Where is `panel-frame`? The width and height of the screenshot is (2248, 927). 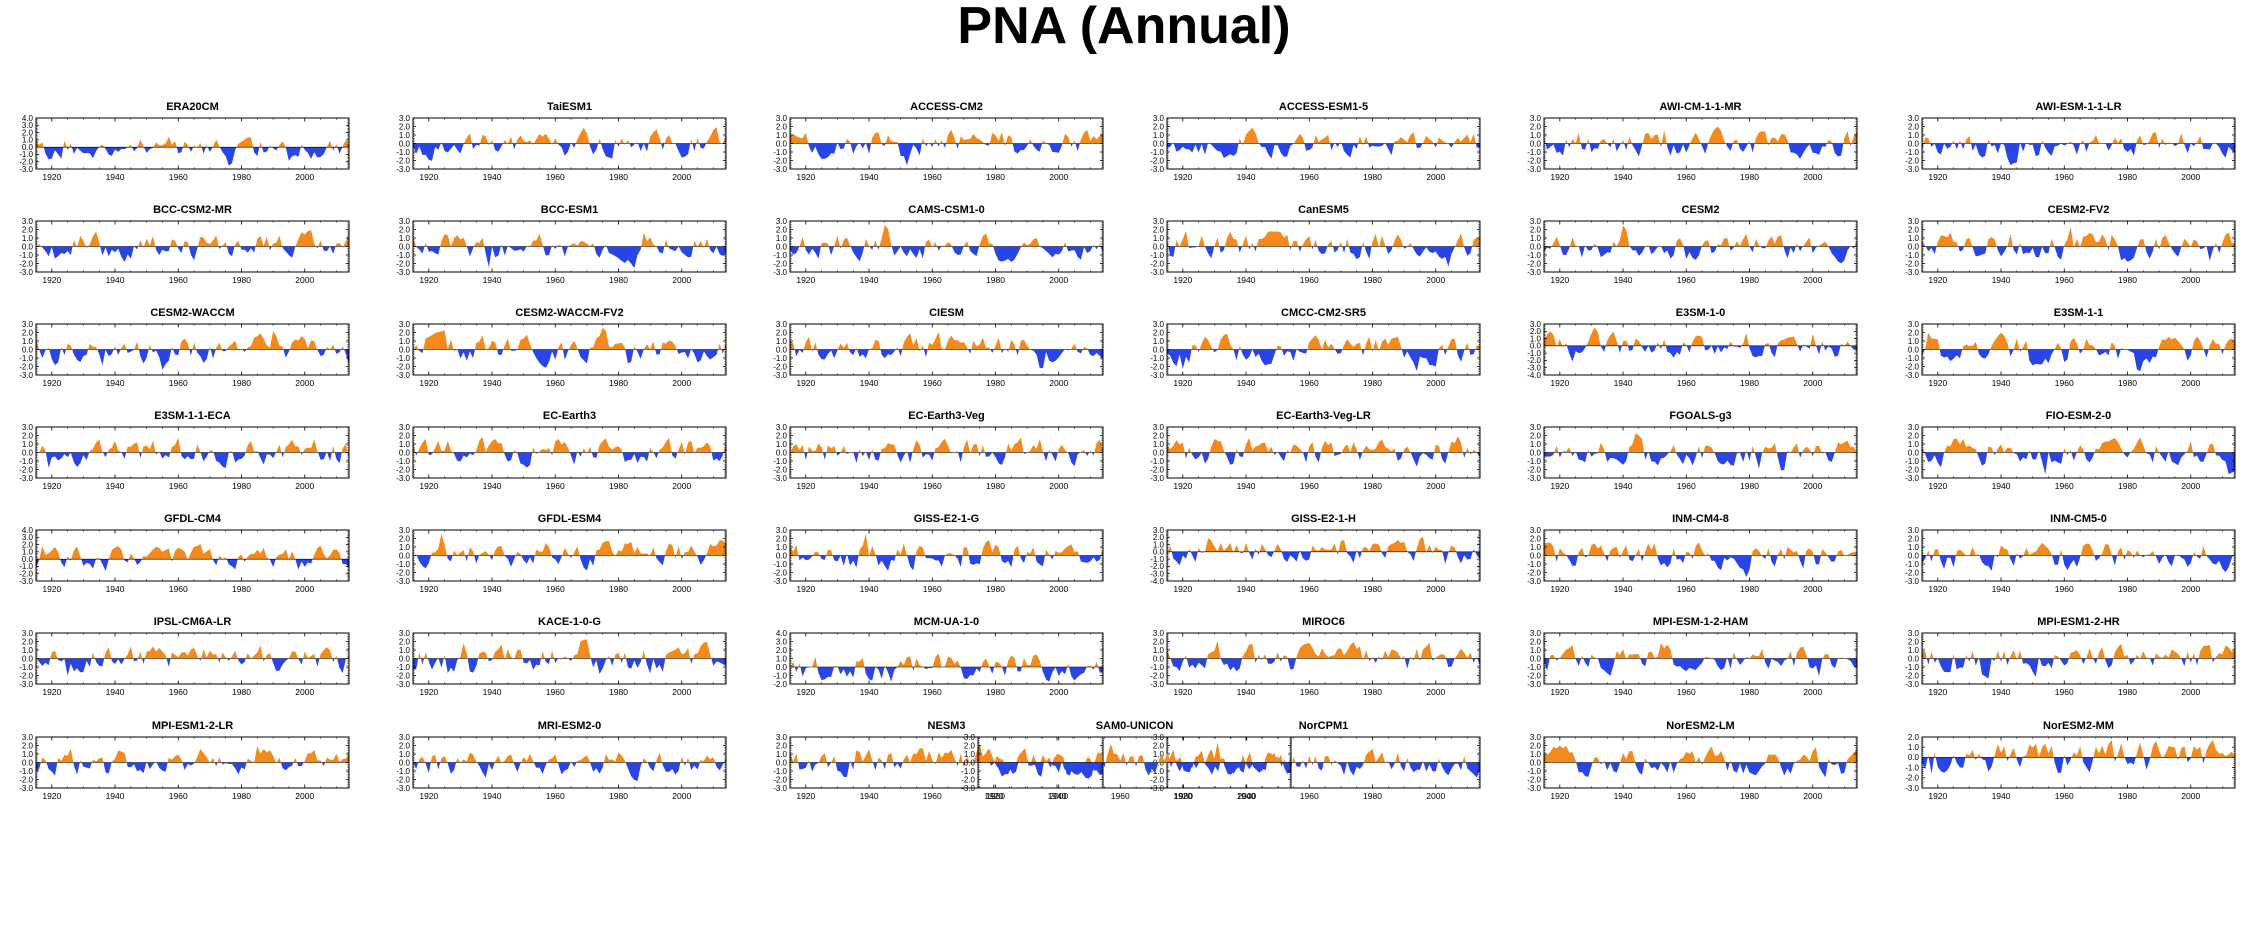 panel-frame is located at coordinates (2078, 762).